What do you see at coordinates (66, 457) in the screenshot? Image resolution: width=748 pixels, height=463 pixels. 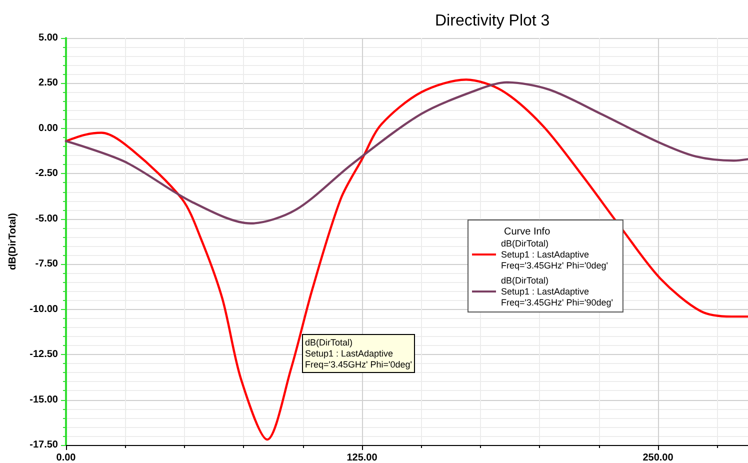 I see `x-tick-label: 0.00` at bounding box center [66, 457].